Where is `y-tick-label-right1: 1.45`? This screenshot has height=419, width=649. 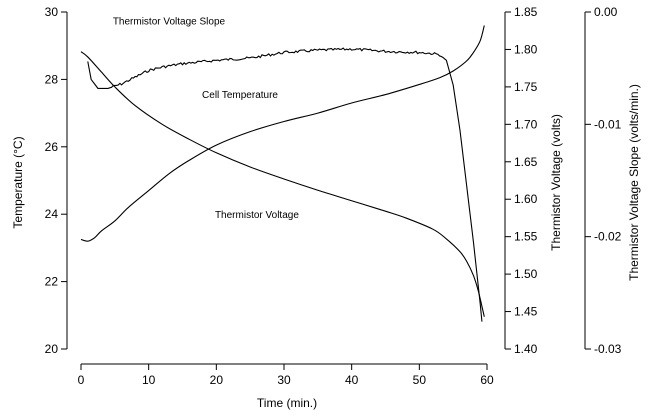 y-tick-label-right1: 1.45 is located at coordinates (526, 312).